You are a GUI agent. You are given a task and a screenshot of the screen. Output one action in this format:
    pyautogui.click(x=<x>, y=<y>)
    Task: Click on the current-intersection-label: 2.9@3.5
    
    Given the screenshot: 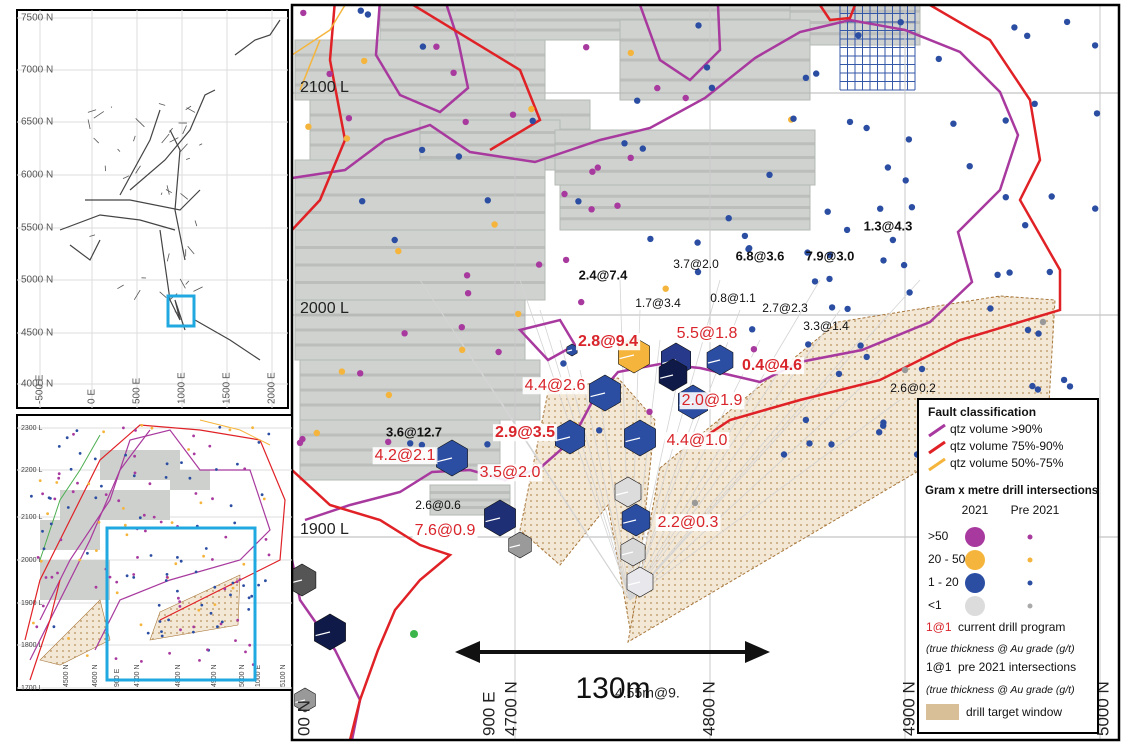 What is the action you would take?
    pyautogui.click(x=525, y=432)
    